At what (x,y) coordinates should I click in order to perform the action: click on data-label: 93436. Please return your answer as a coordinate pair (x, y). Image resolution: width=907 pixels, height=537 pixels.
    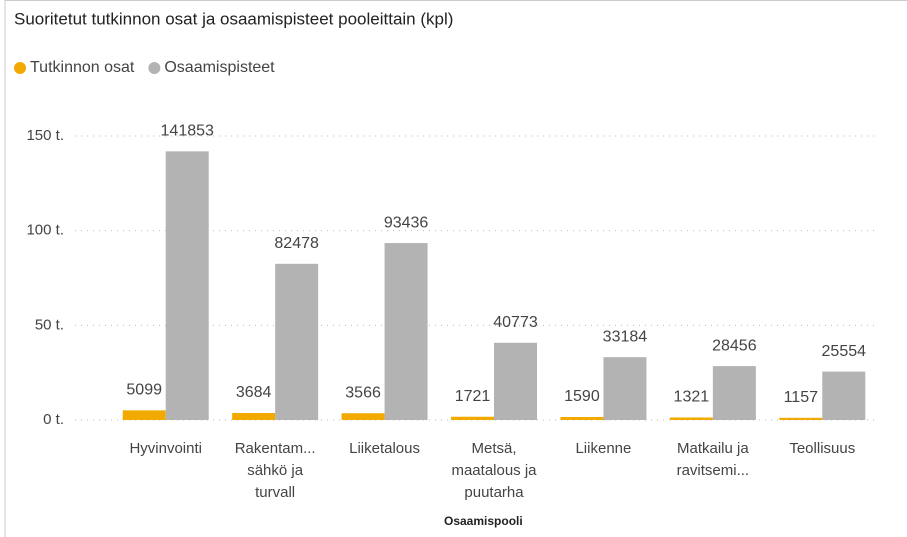
    Looking at the image, I should click on (406, 222).